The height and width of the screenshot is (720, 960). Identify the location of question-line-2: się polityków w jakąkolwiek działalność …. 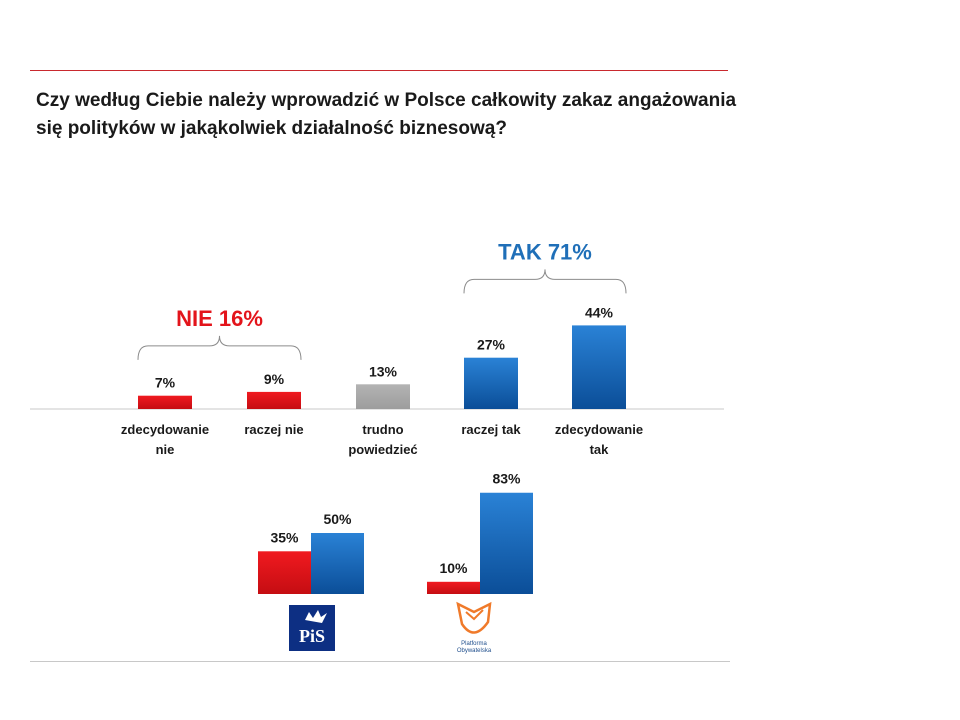
(271, 128).